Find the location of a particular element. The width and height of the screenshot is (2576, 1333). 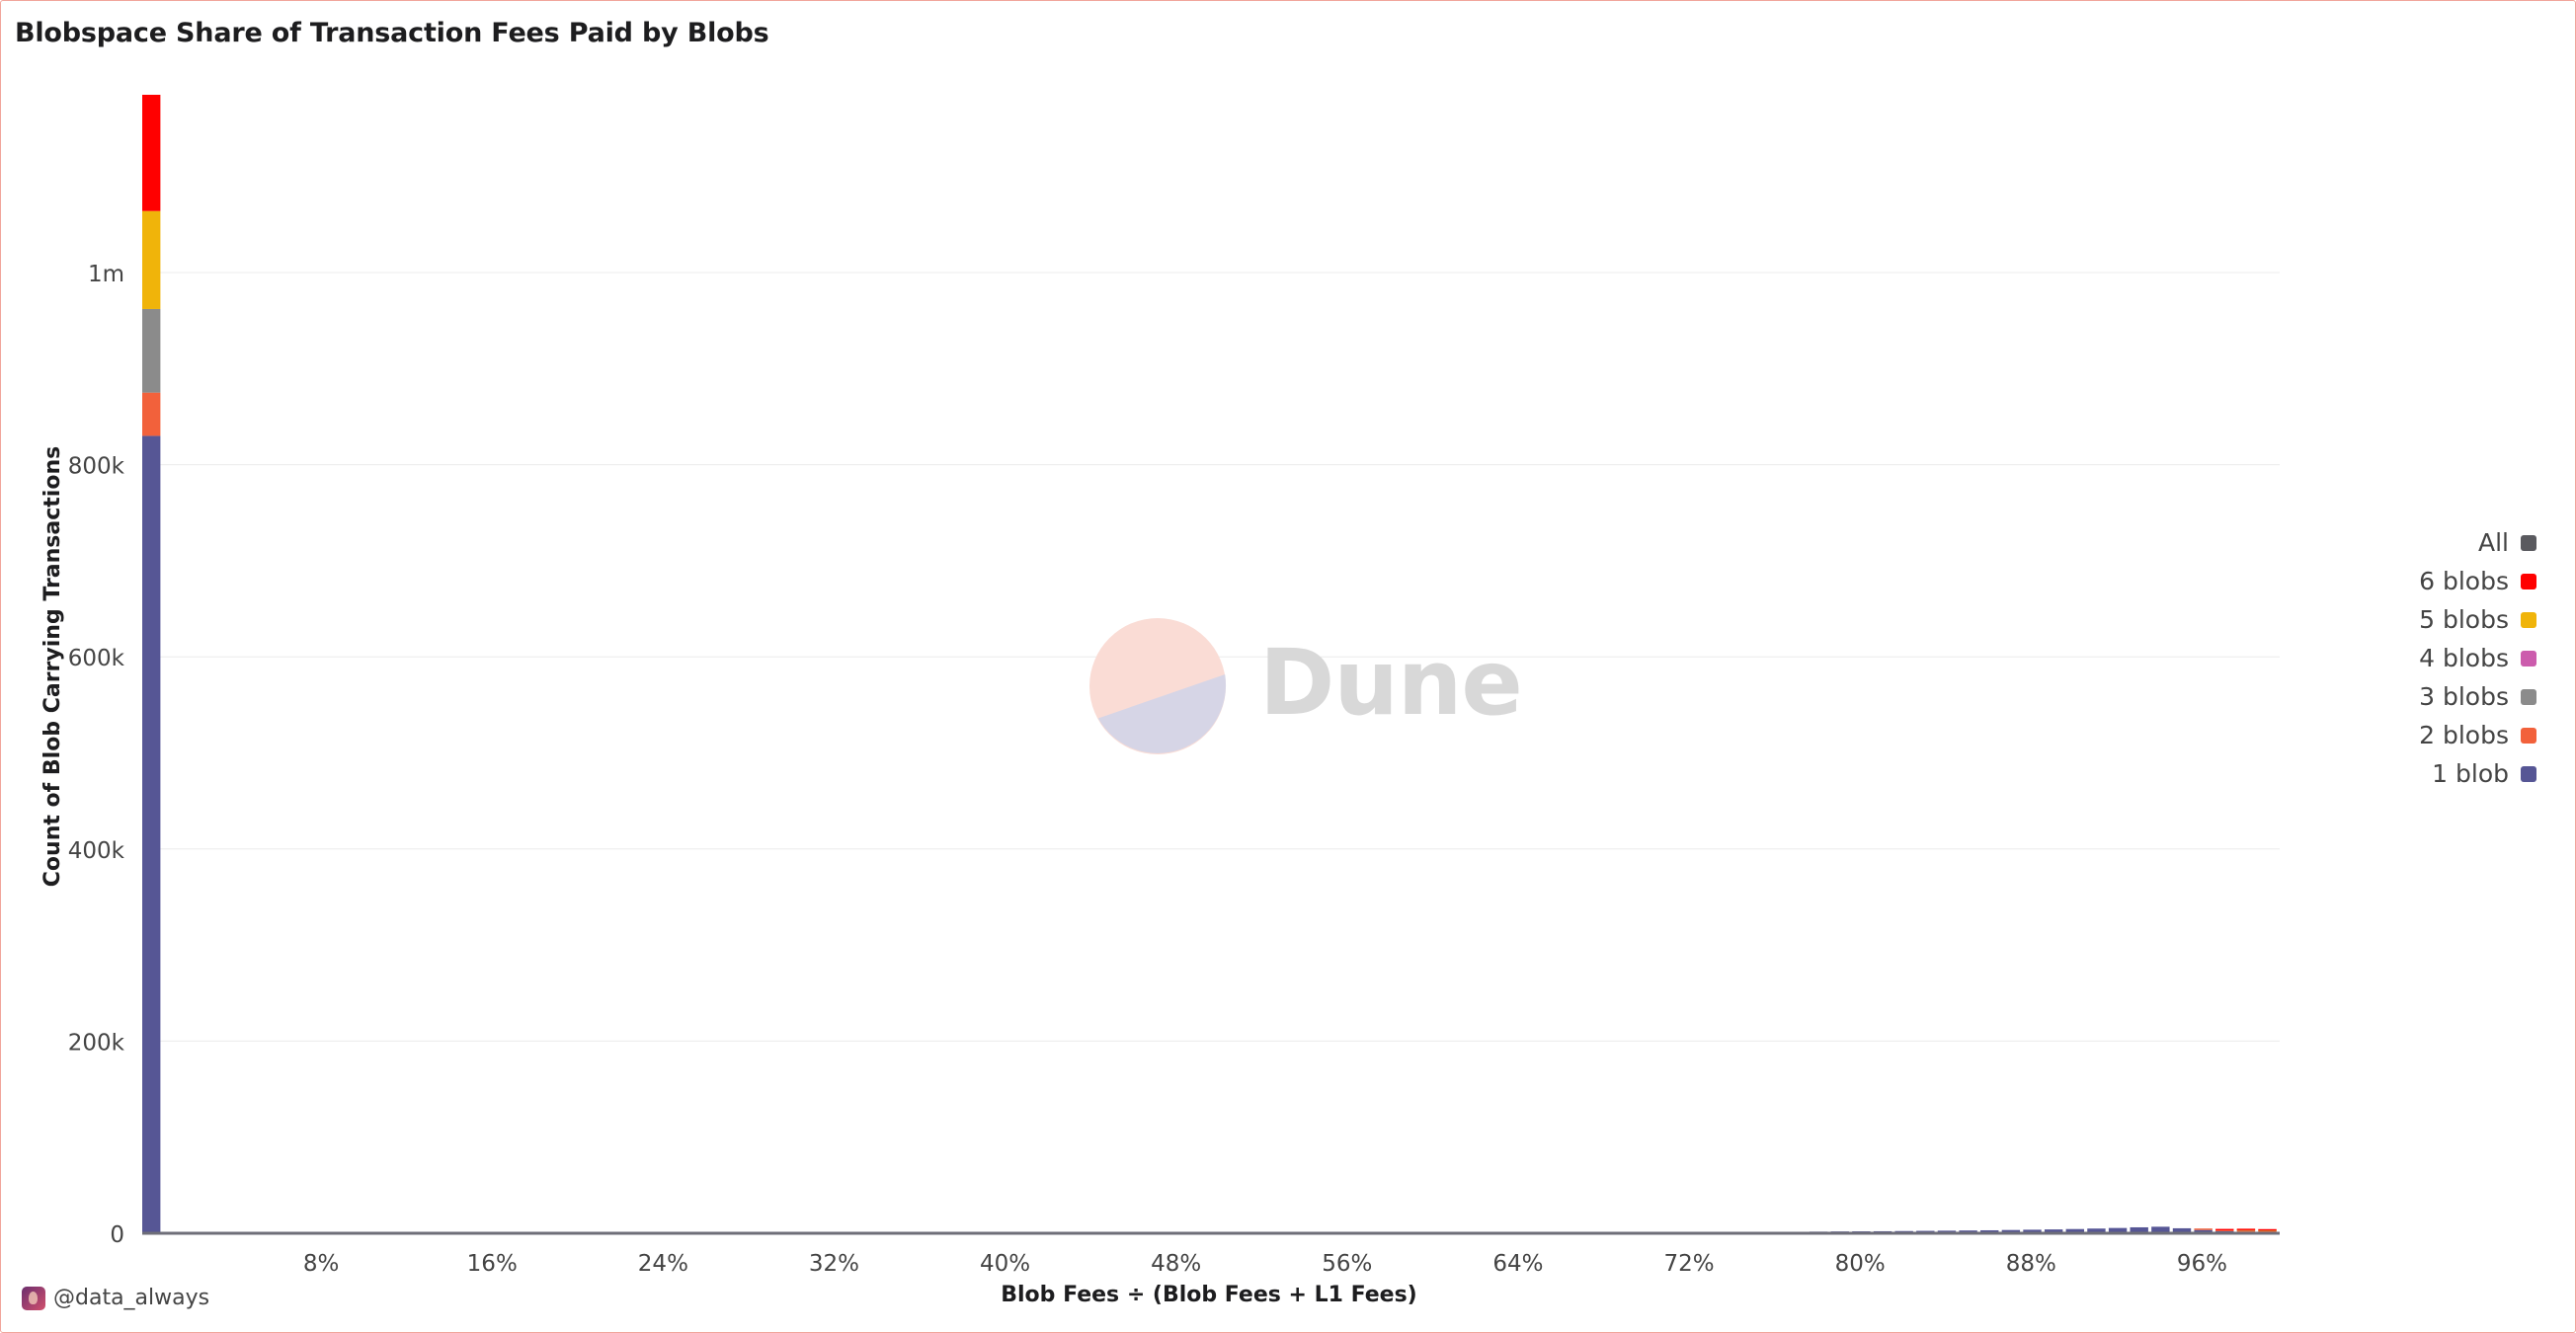

legend-label: 3 blobs is located at coordinates (2464, 696).